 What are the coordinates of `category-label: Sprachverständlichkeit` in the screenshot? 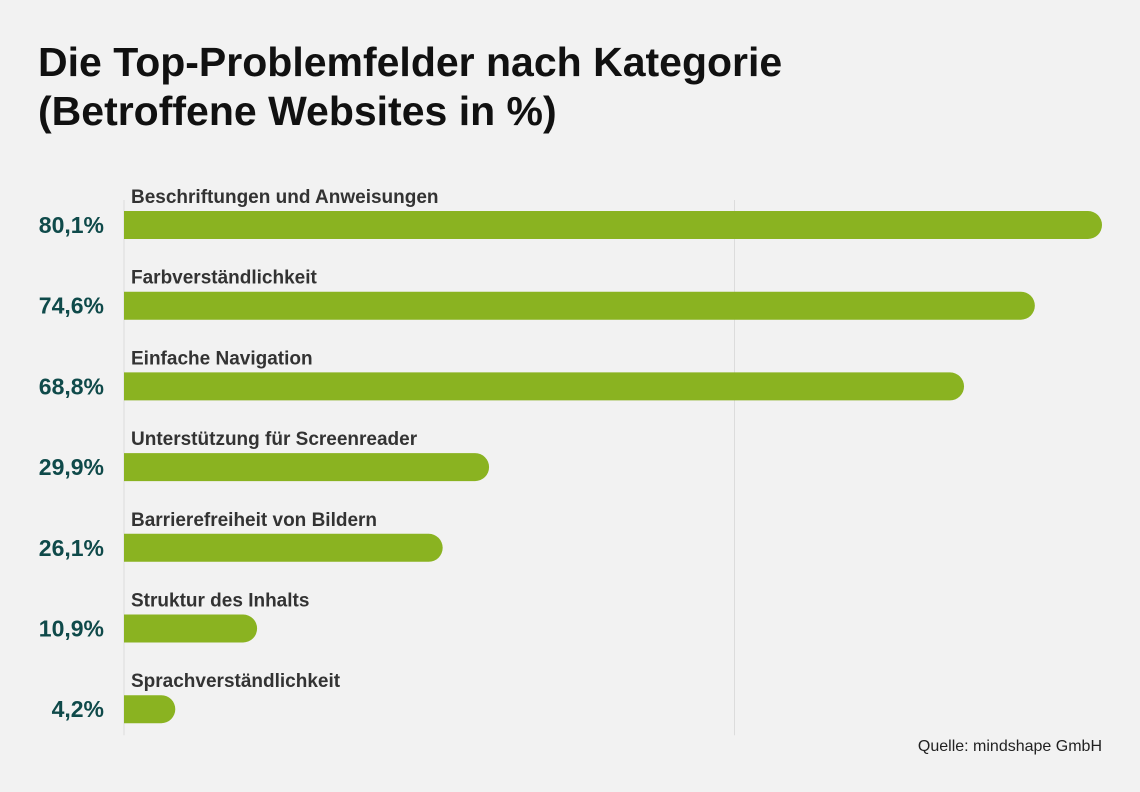 It's located at (236, 681).